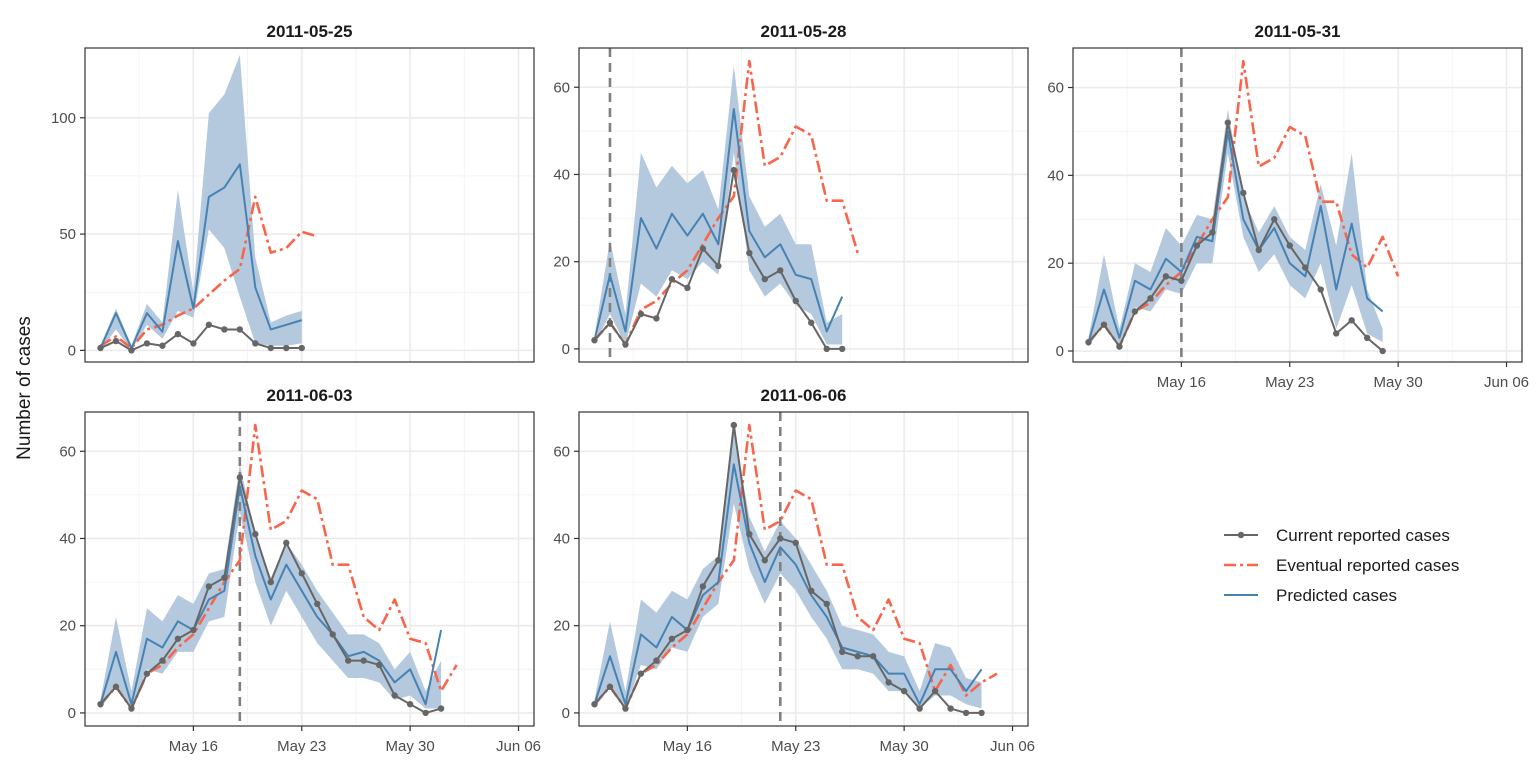  Describe the element at coordinates (687, 746) in the screenshot. I see `x-tick-label: May 16` at that location.